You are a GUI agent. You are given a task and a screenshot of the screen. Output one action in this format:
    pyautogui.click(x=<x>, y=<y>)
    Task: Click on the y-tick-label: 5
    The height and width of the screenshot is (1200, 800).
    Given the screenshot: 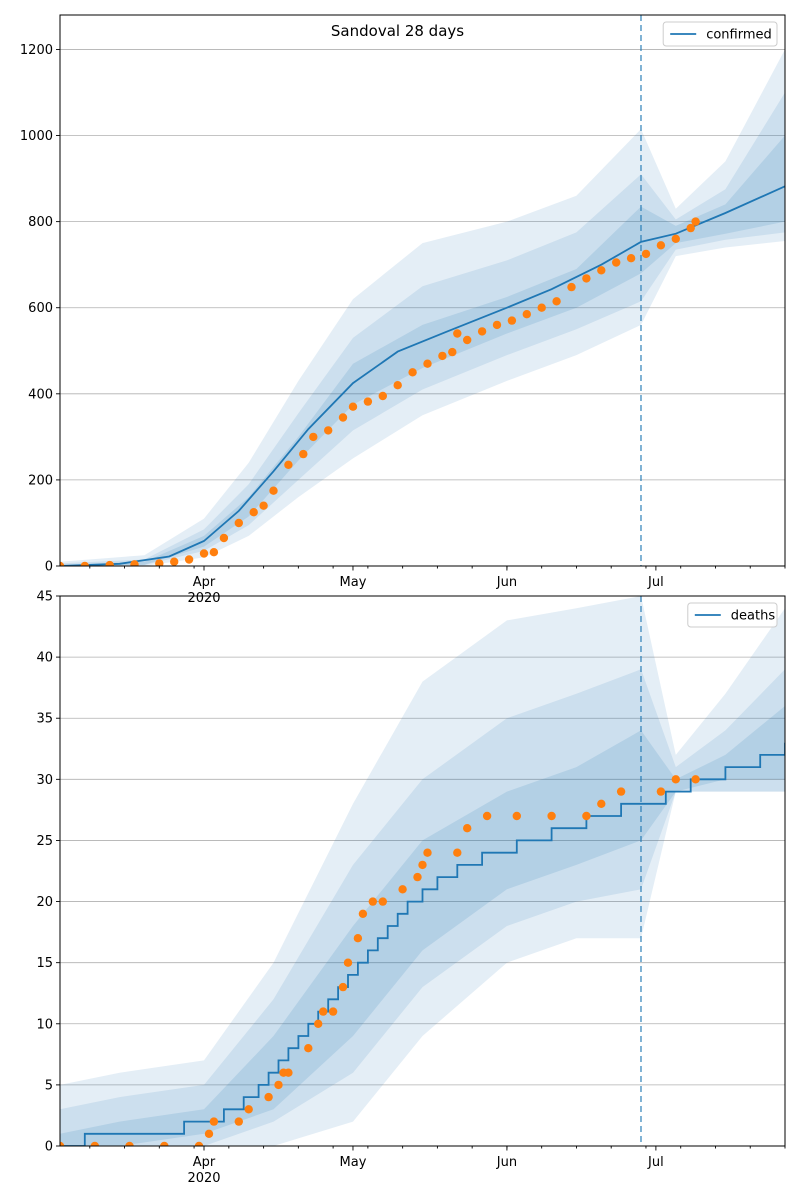 What is the action you would take?
    pyautogui.click(x=49, y=1085)
    